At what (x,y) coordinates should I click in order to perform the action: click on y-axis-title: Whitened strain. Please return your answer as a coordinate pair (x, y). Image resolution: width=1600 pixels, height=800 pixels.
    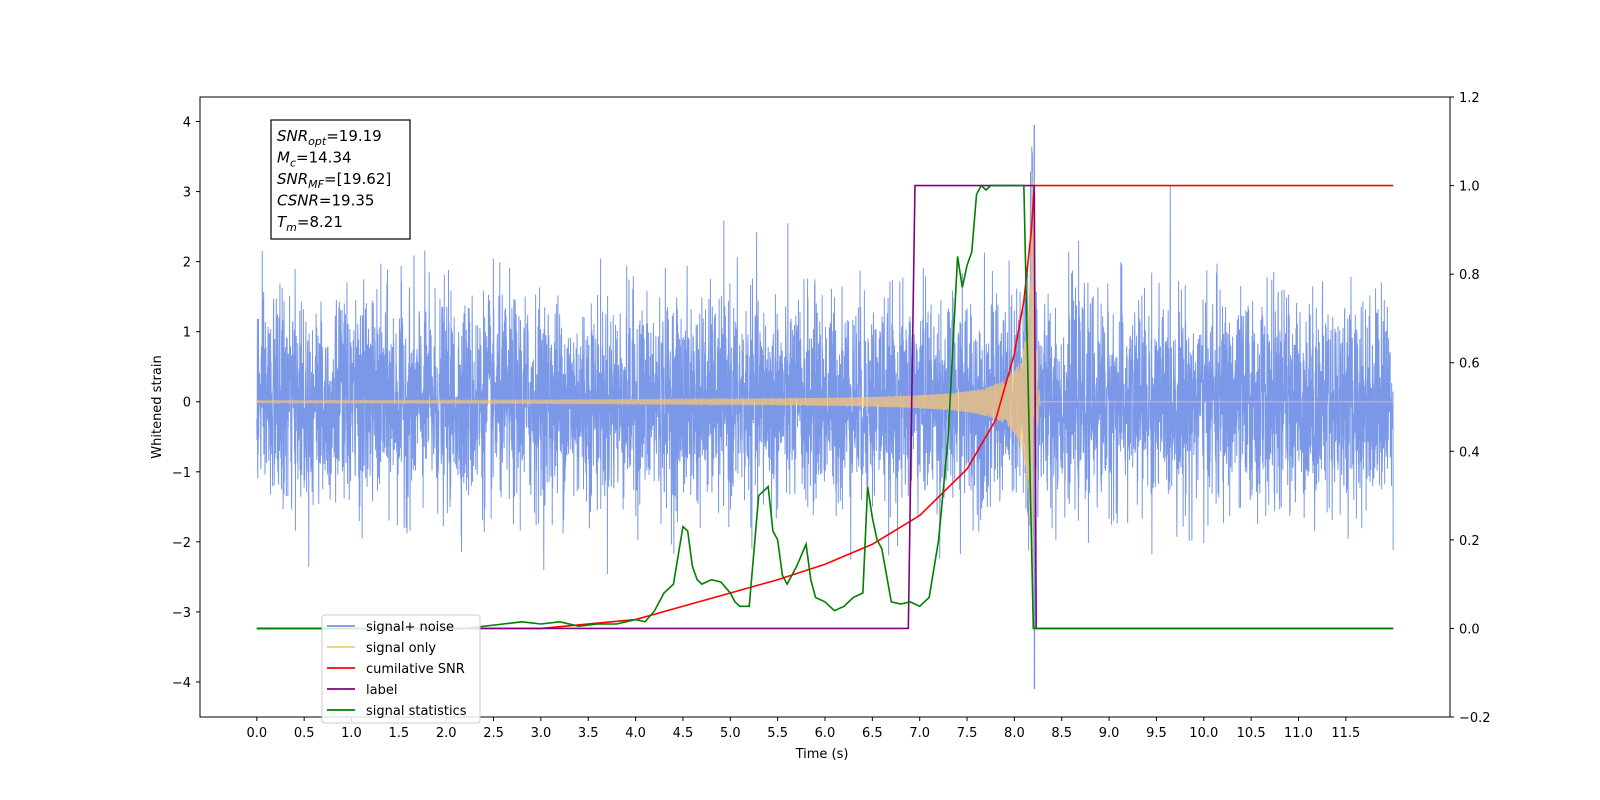
    Looking at the image, I should click on (157, 406).